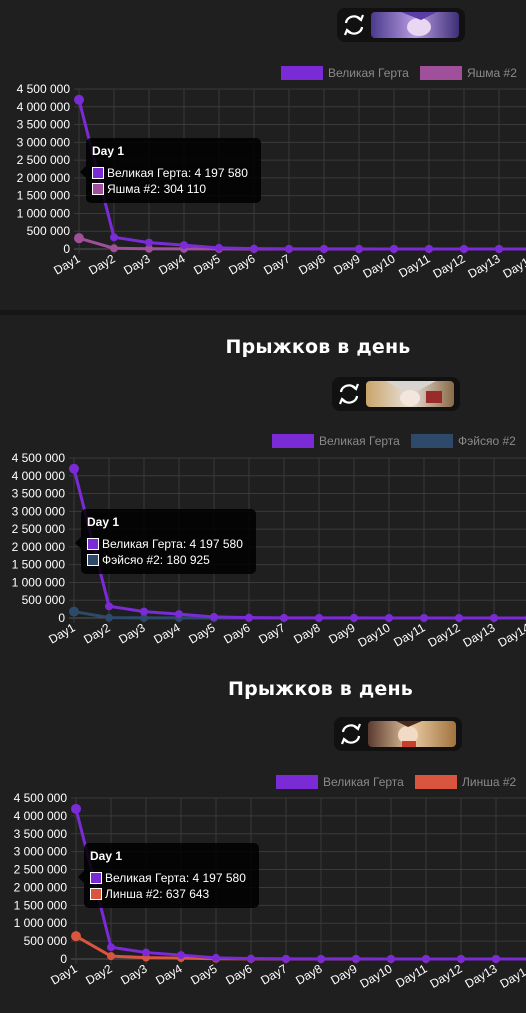  What do you see at coordinates (156, 560) in the screenshot?
I see `tooltip-line-2: Фэйсяо #2: 180 925` at bounding box center [156, 560].